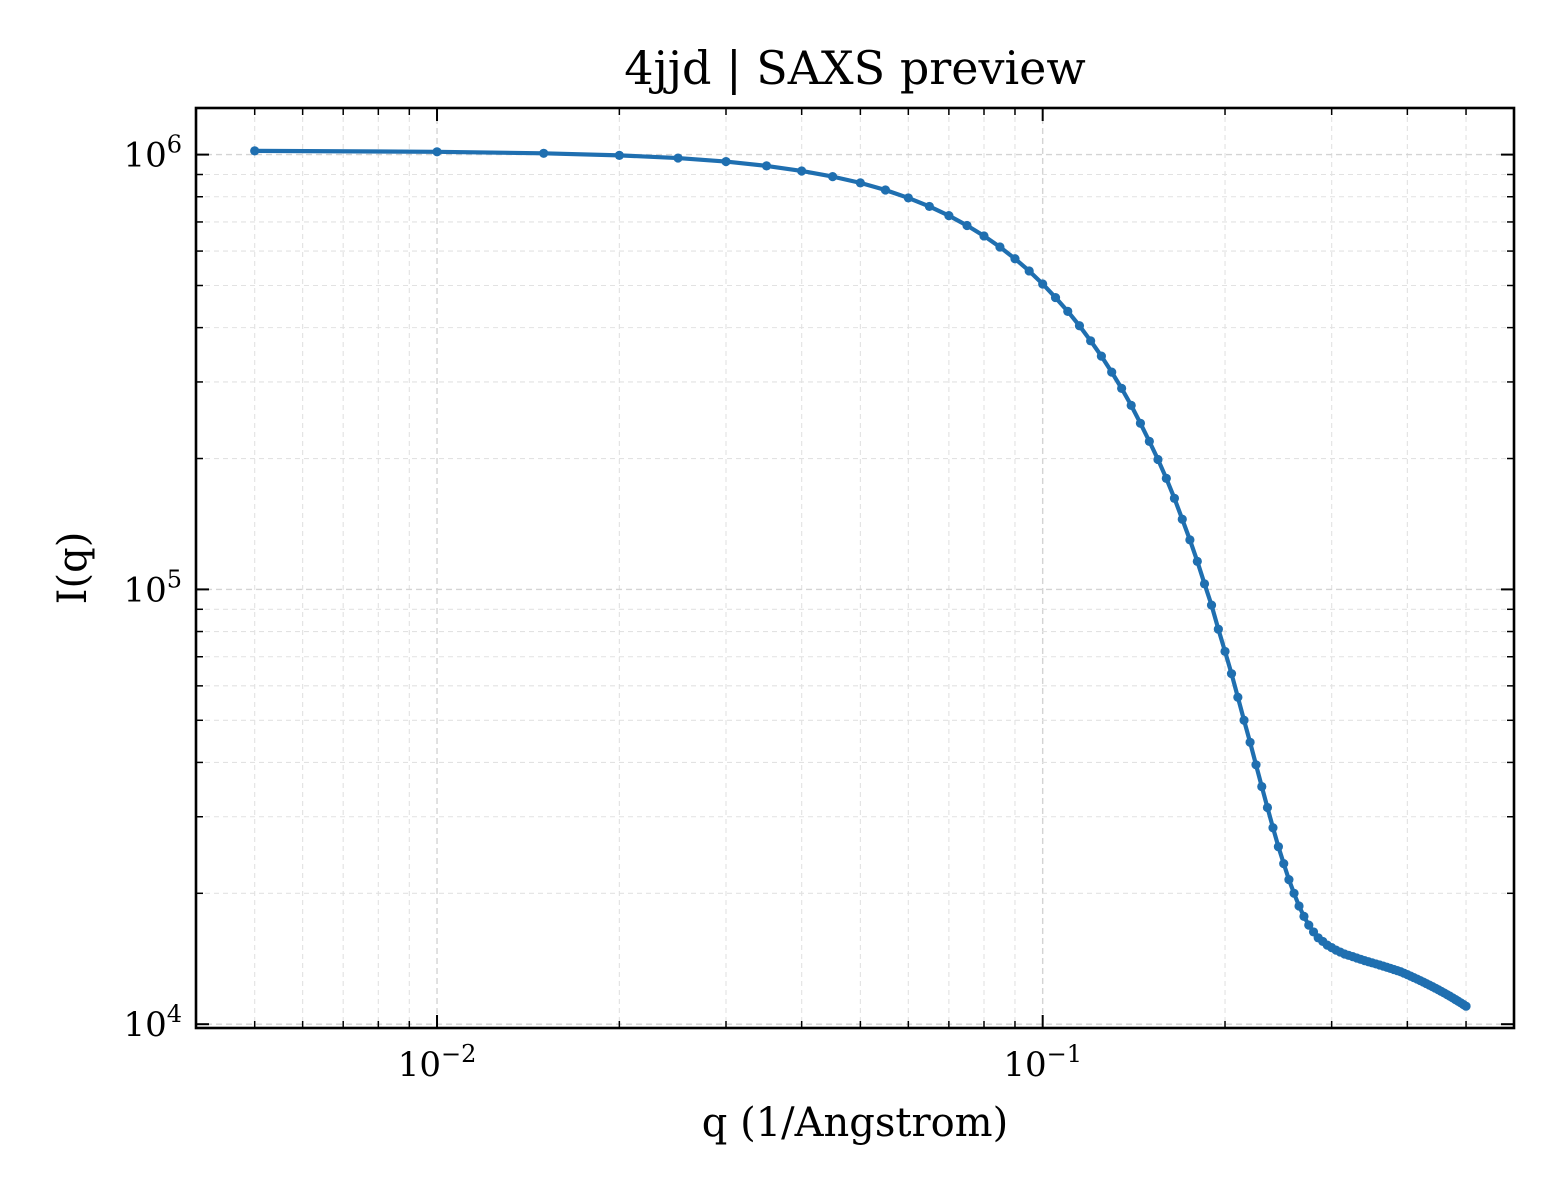  Describe the element at coordinates (152, 153) in the screenshot. I see `y-tick-label: 10⁶` at that location.